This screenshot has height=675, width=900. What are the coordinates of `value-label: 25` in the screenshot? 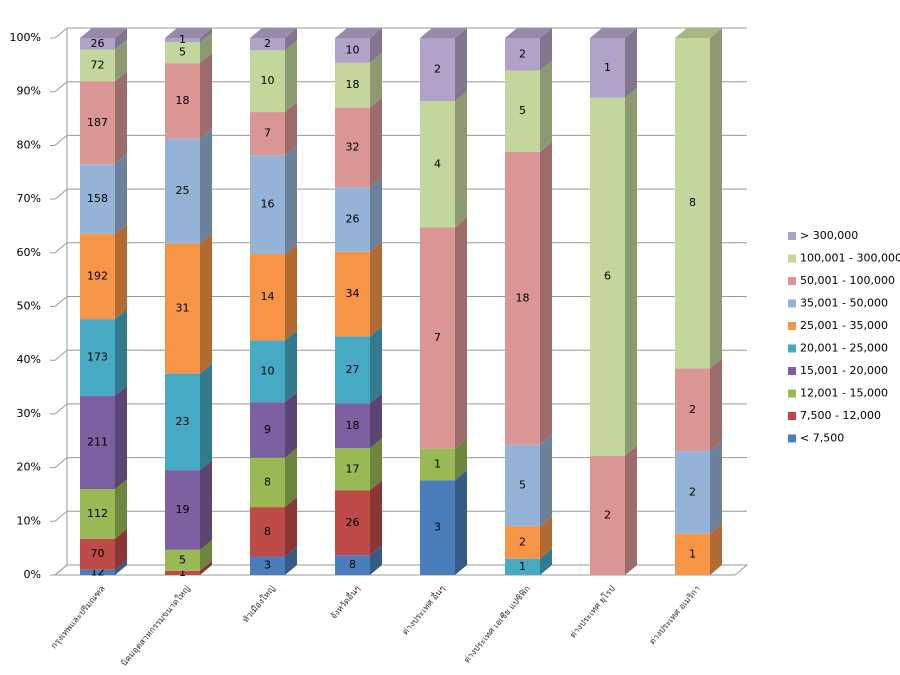 It's located at (183, 190).